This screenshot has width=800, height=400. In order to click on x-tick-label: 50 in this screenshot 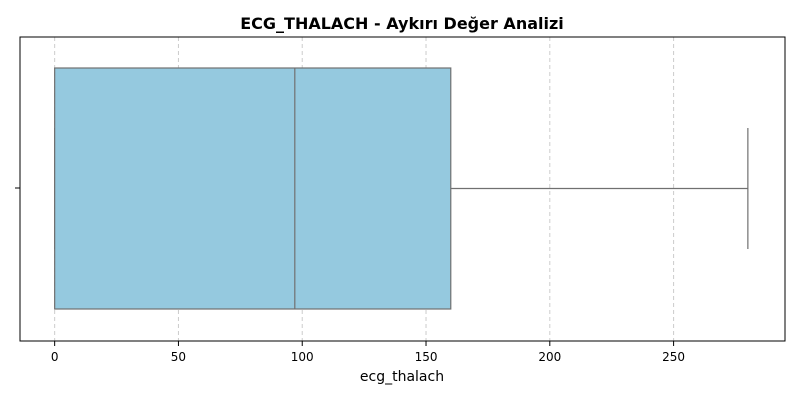, I will do `click(178, 357)`.